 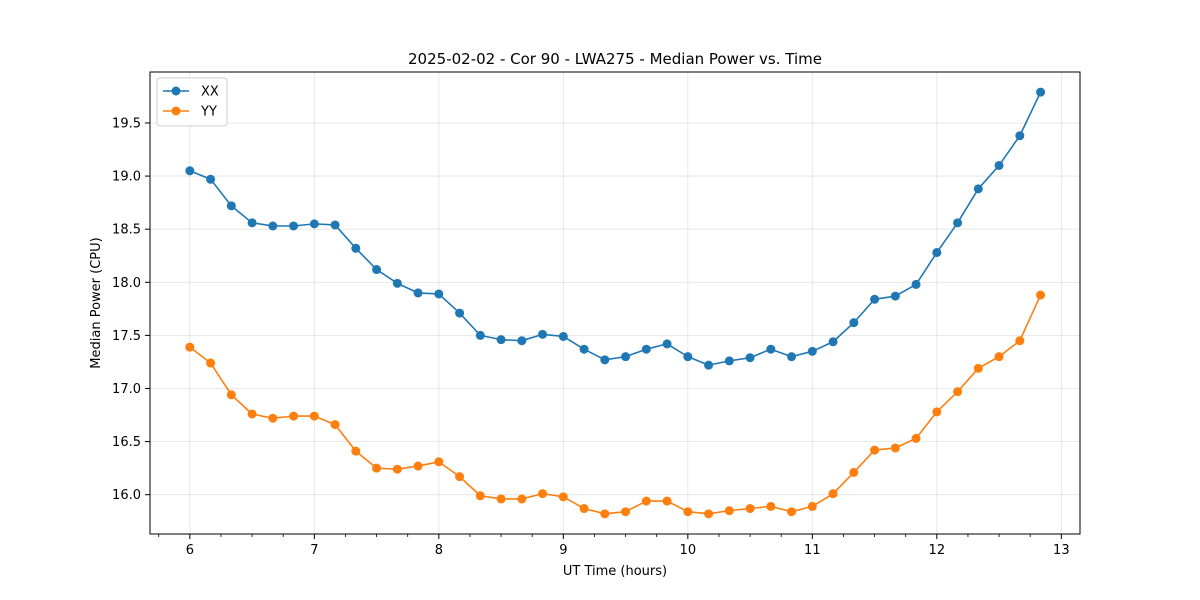 I want to click on x-tick-label: 6, so click(x=190, y=550).